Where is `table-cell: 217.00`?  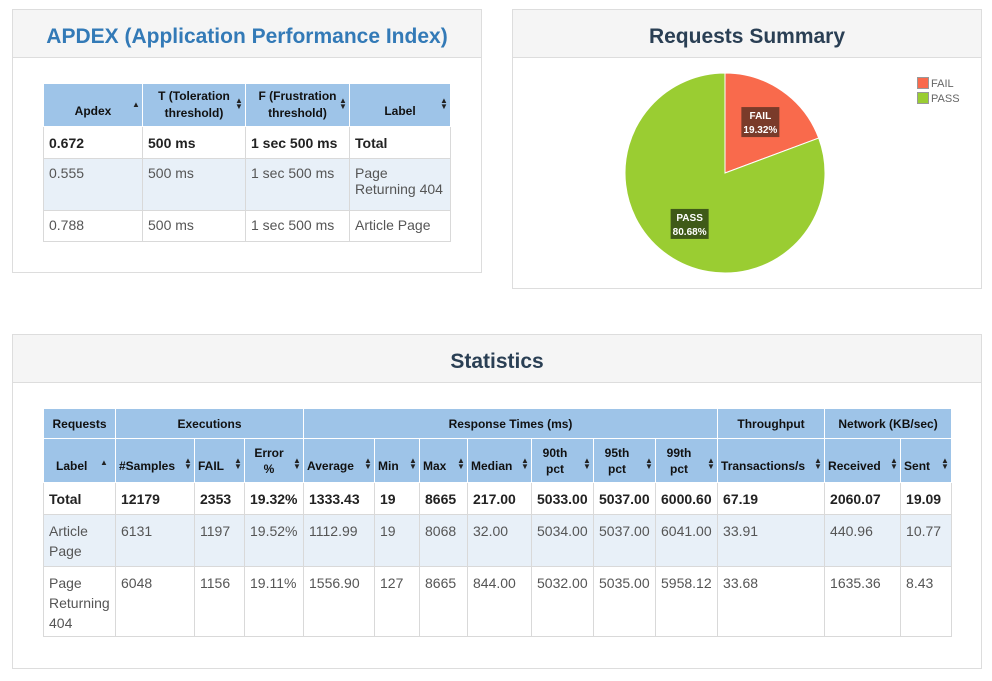
table-cell: 217.00 is located at coordinates (500, 498).